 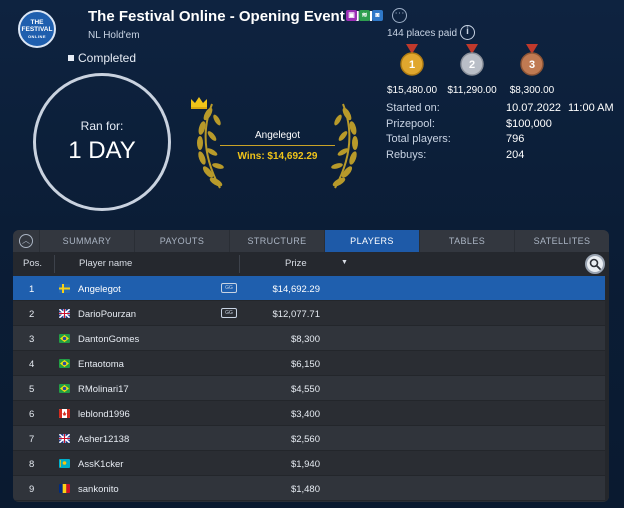 I want to click on medal-first: 1 $15,480.00, so click(x=412, y=70).